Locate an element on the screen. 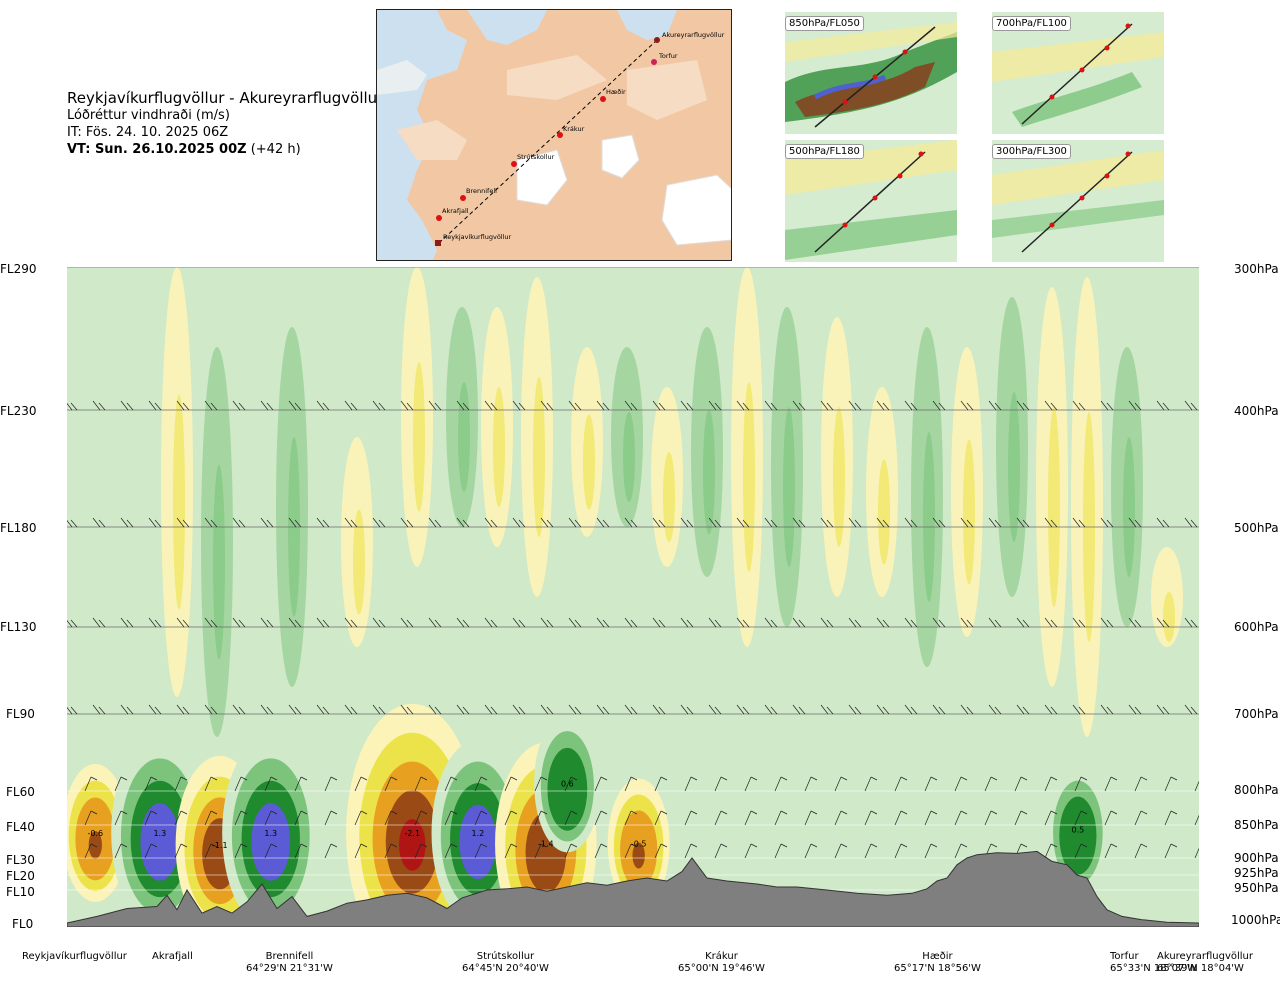  thumbnail-700hpa: 700hPa/FL100 is located at coordinates (1078, 73).